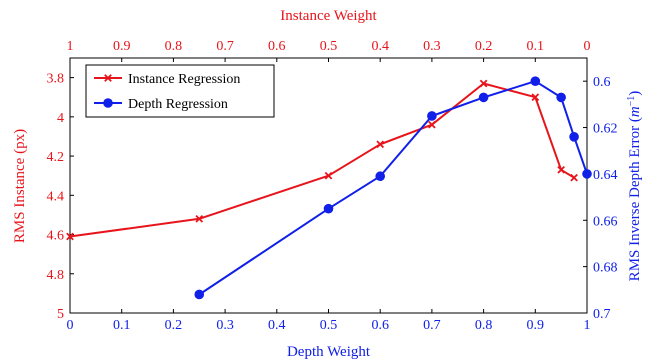 This screenshot has width=652, height=362. What do you see at coordinates (605, 268) in the screenshot?
I see `right-tick-label: 0.68` at bounding box center [605, 268].